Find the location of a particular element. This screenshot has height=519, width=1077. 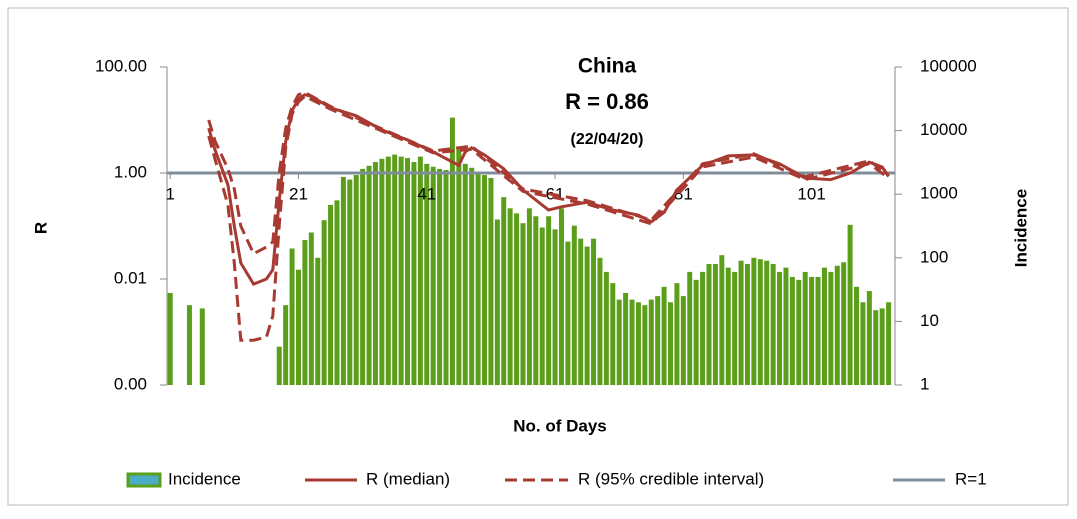

legend-label: R (95% credible interval) is located at coordinates (671, 478).